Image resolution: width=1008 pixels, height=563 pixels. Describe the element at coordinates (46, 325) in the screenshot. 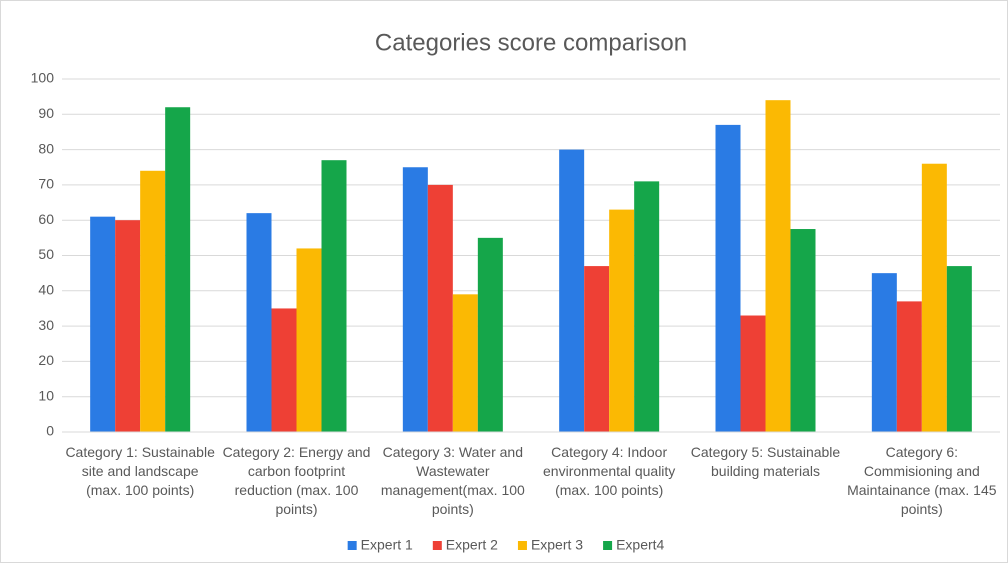

I see `y-tick-label: 30` at that location.